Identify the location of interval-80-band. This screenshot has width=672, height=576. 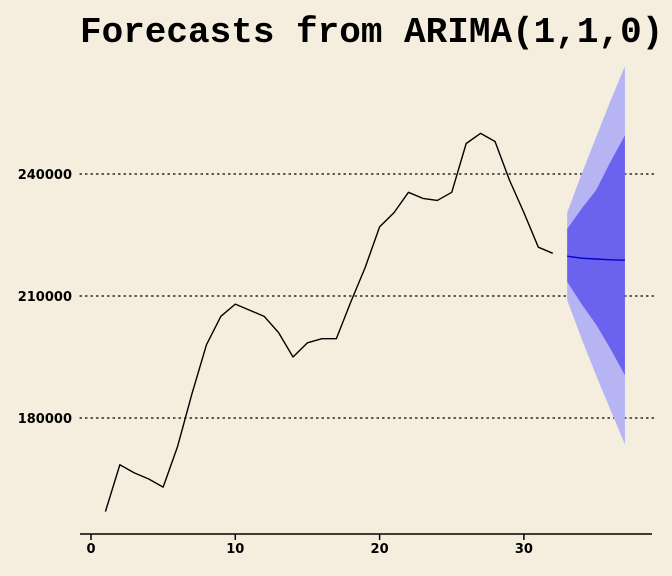
(596, 255).